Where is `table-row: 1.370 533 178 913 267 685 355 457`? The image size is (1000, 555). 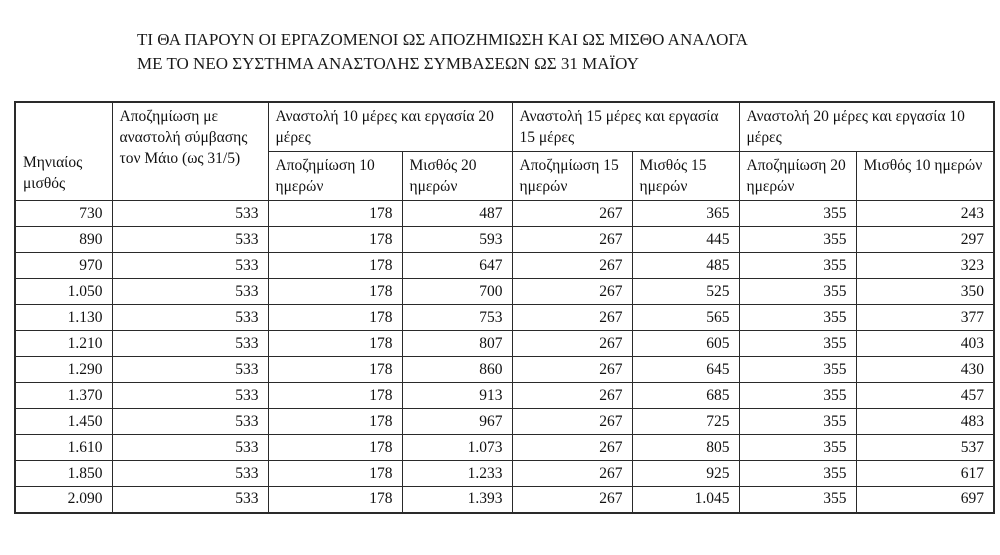 table-row: 1.370 533 178 913 267 685 355 457 is located at coordinates (504, 395).